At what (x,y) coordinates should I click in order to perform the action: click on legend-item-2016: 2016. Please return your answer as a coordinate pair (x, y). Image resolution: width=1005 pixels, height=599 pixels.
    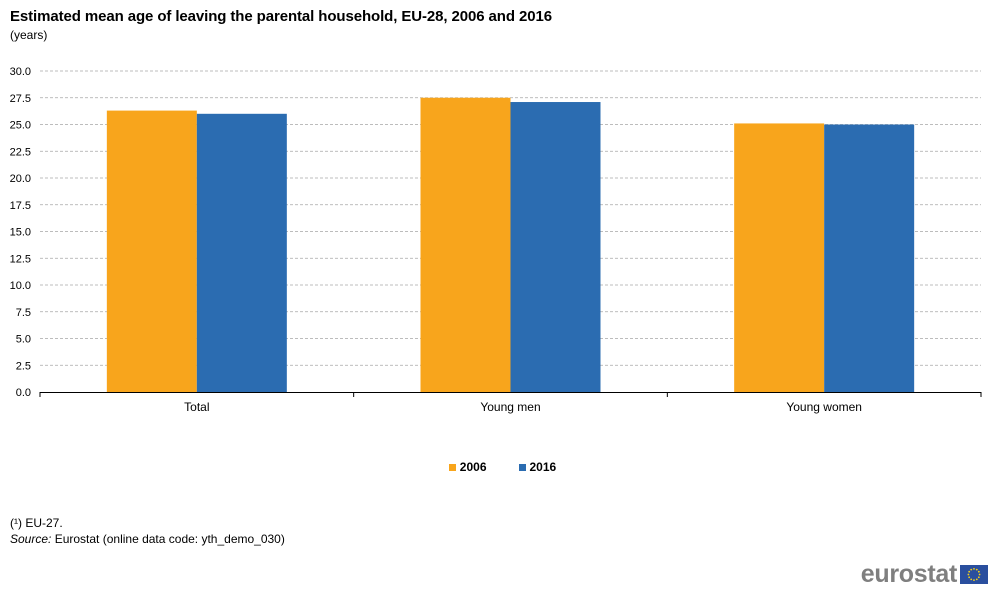
    Looking at the image, I should click on (537, 467).